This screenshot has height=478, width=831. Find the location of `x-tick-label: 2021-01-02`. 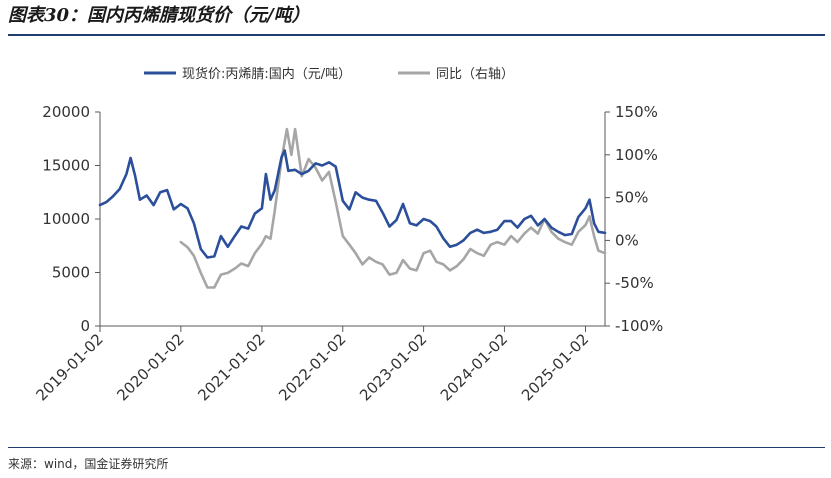

x-tick-label: 2021-01-02 is located at coordinates (231, 367).